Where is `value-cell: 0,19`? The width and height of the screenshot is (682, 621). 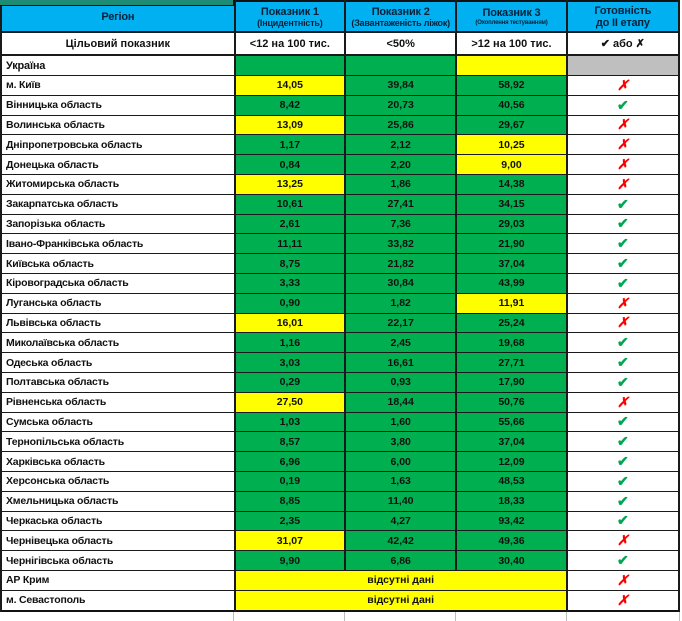
value-cell: 0,19 is located at coordinates (290, 481).